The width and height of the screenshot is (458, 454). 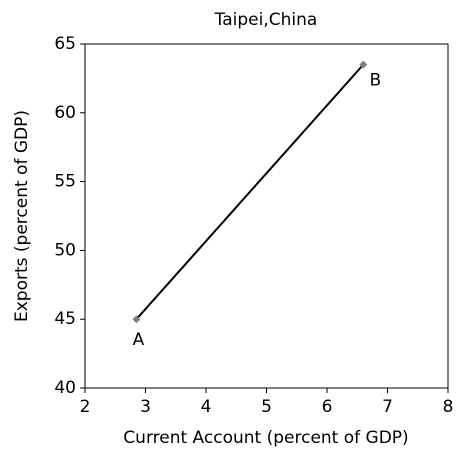 What do you see at coordinates (22, 216) in the screenshot?
I see `y-axis-label: Exports (percent of GDP)` at bounding box center [22, 216].